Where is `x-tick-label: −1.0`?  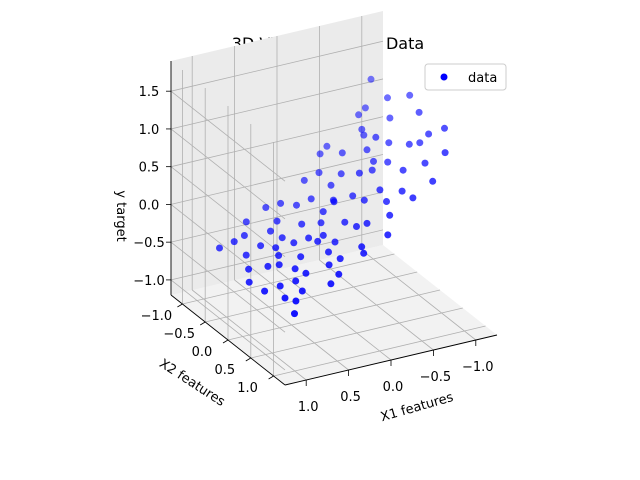 x-tick-label: −1.0 is located at coordinates (478, 367).